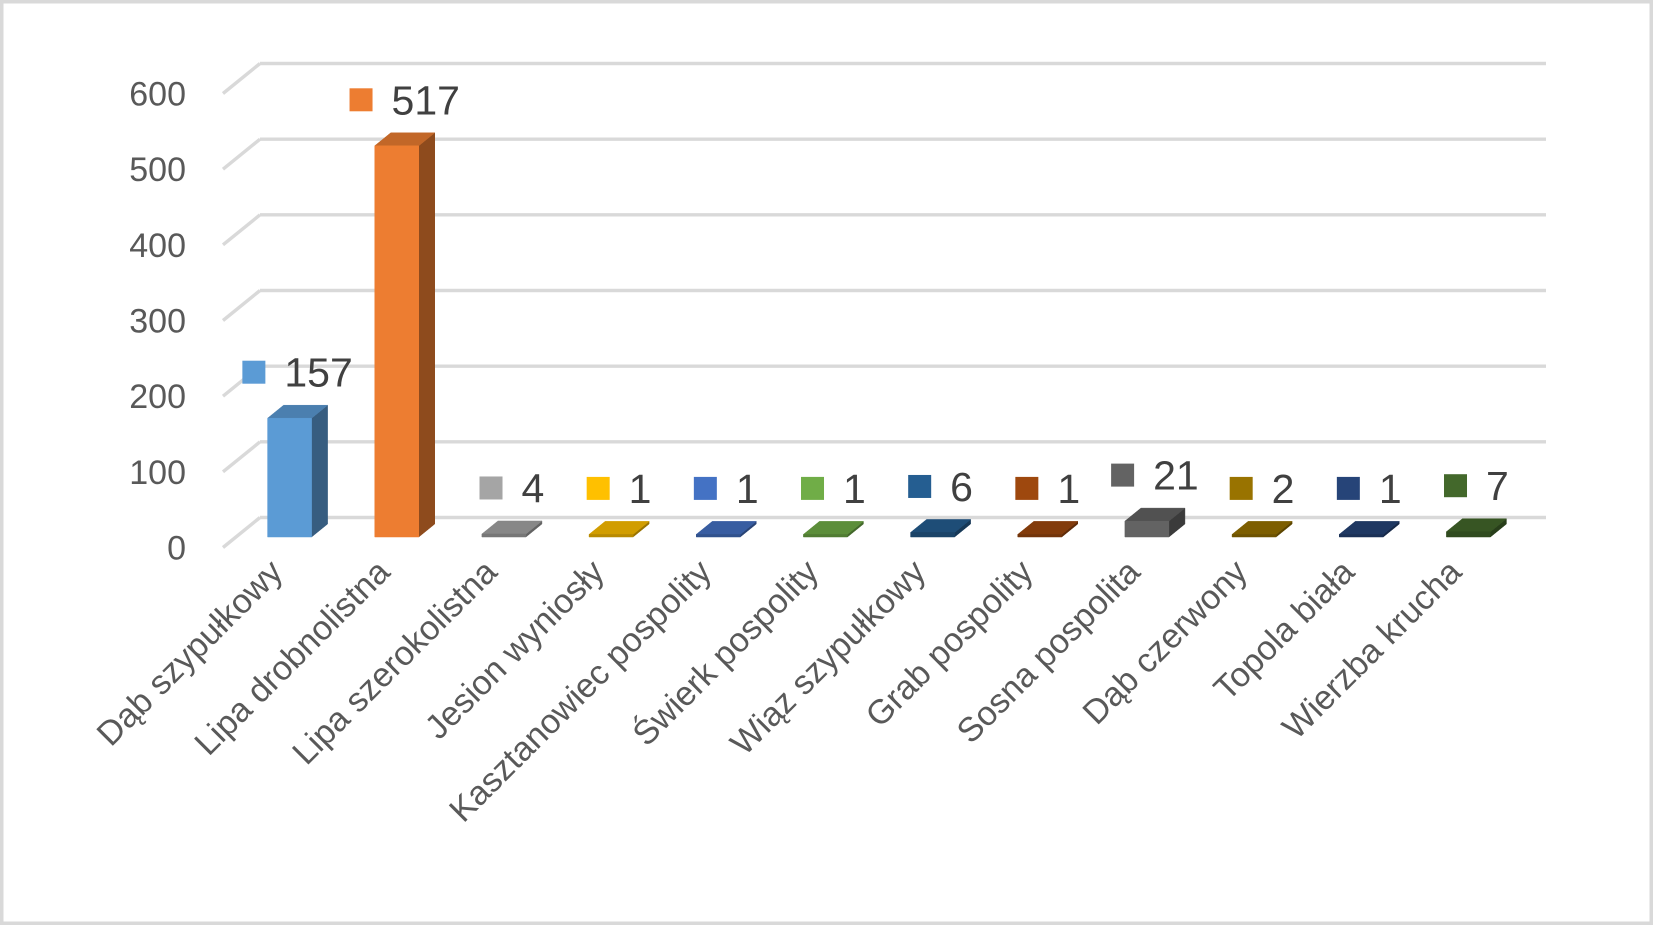  Describe the element at coordinates (1372, 650) in the screenshot. I see `category-label: Wierzba krucha` at that location.